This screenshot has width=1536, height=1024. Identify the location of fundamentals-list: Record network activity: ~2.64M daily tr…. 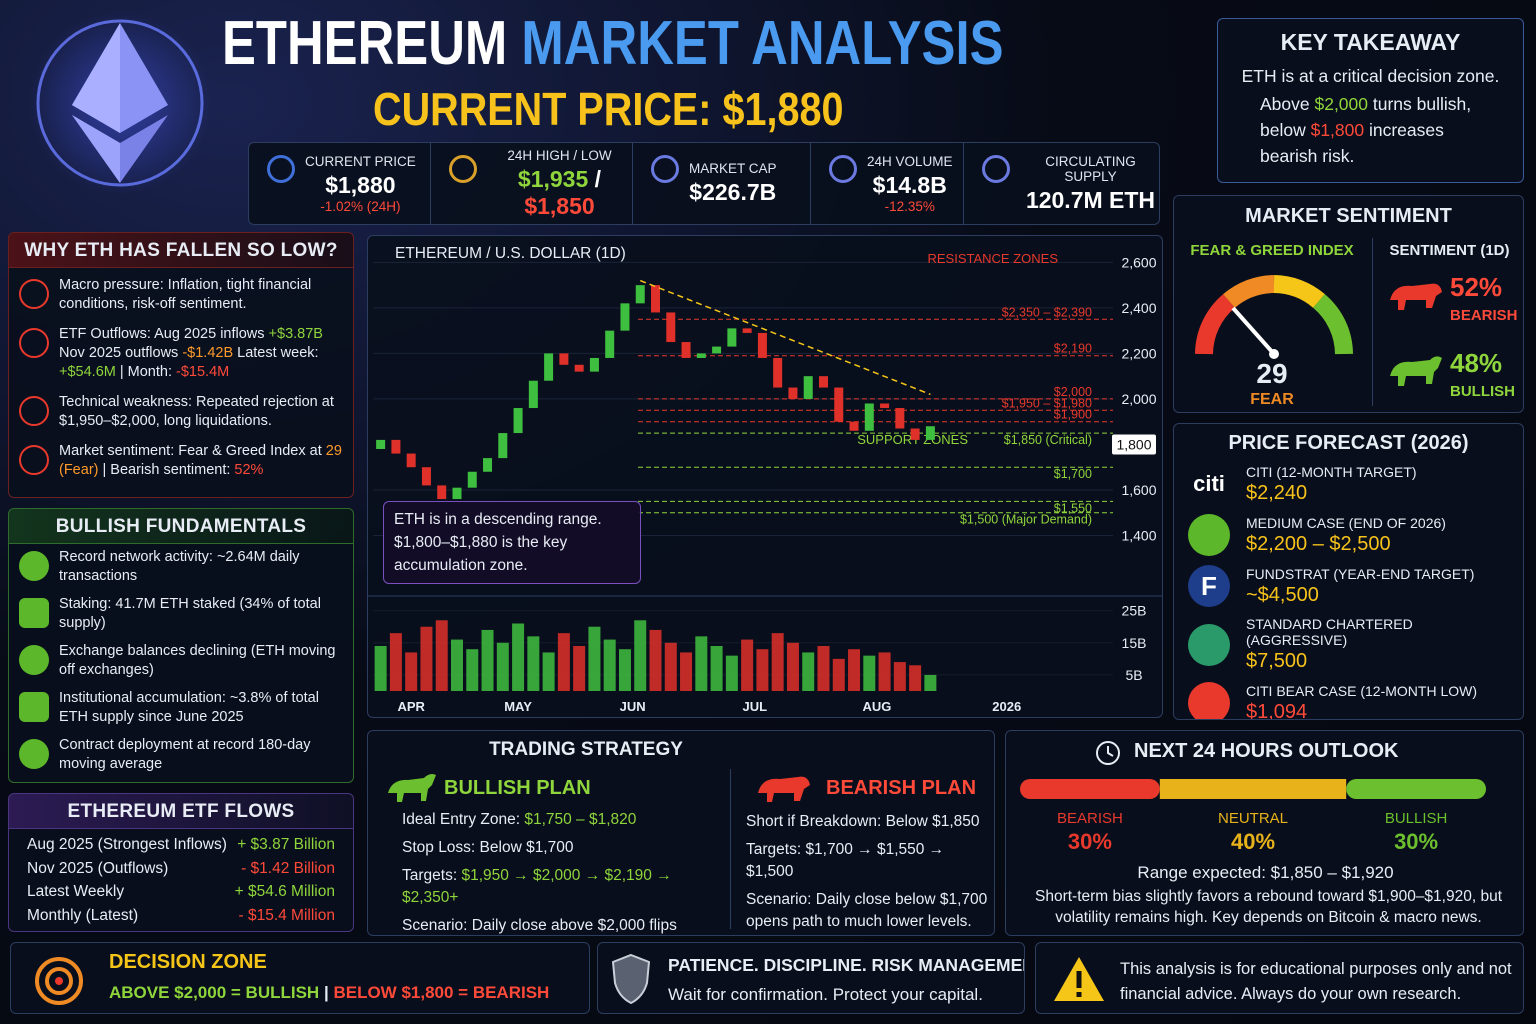
(181, 661).